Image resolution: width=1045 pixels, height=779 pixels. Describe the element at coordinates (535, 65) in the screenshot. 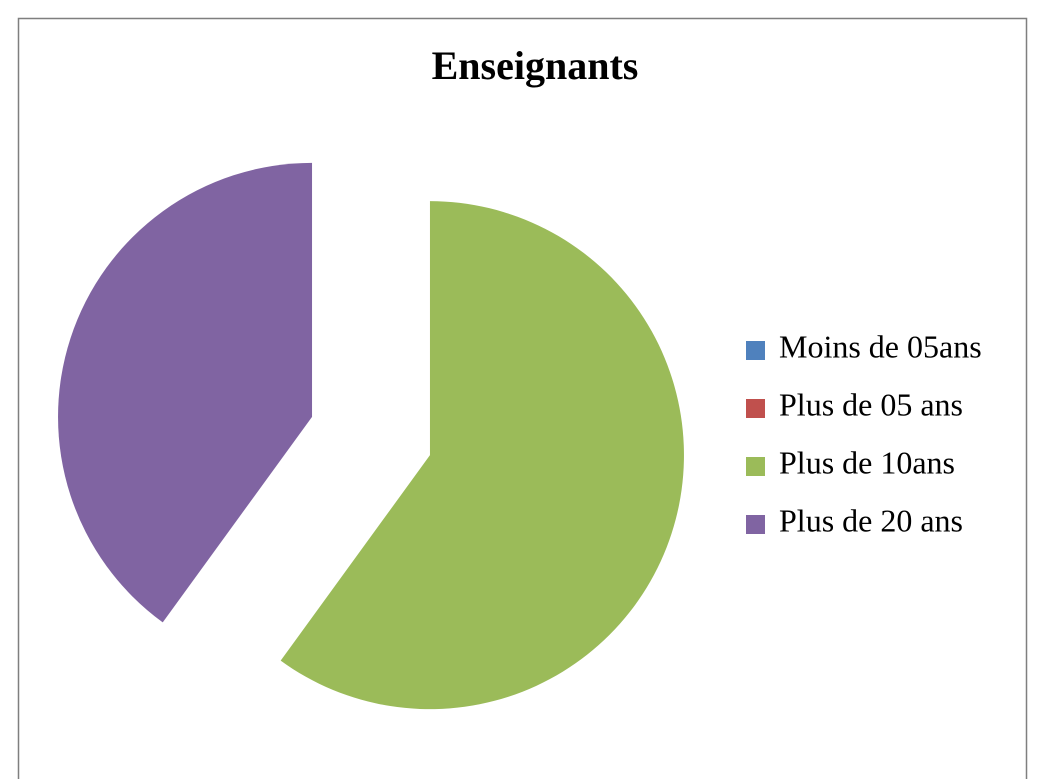

I see `chart-title: Enseignants` at that location.